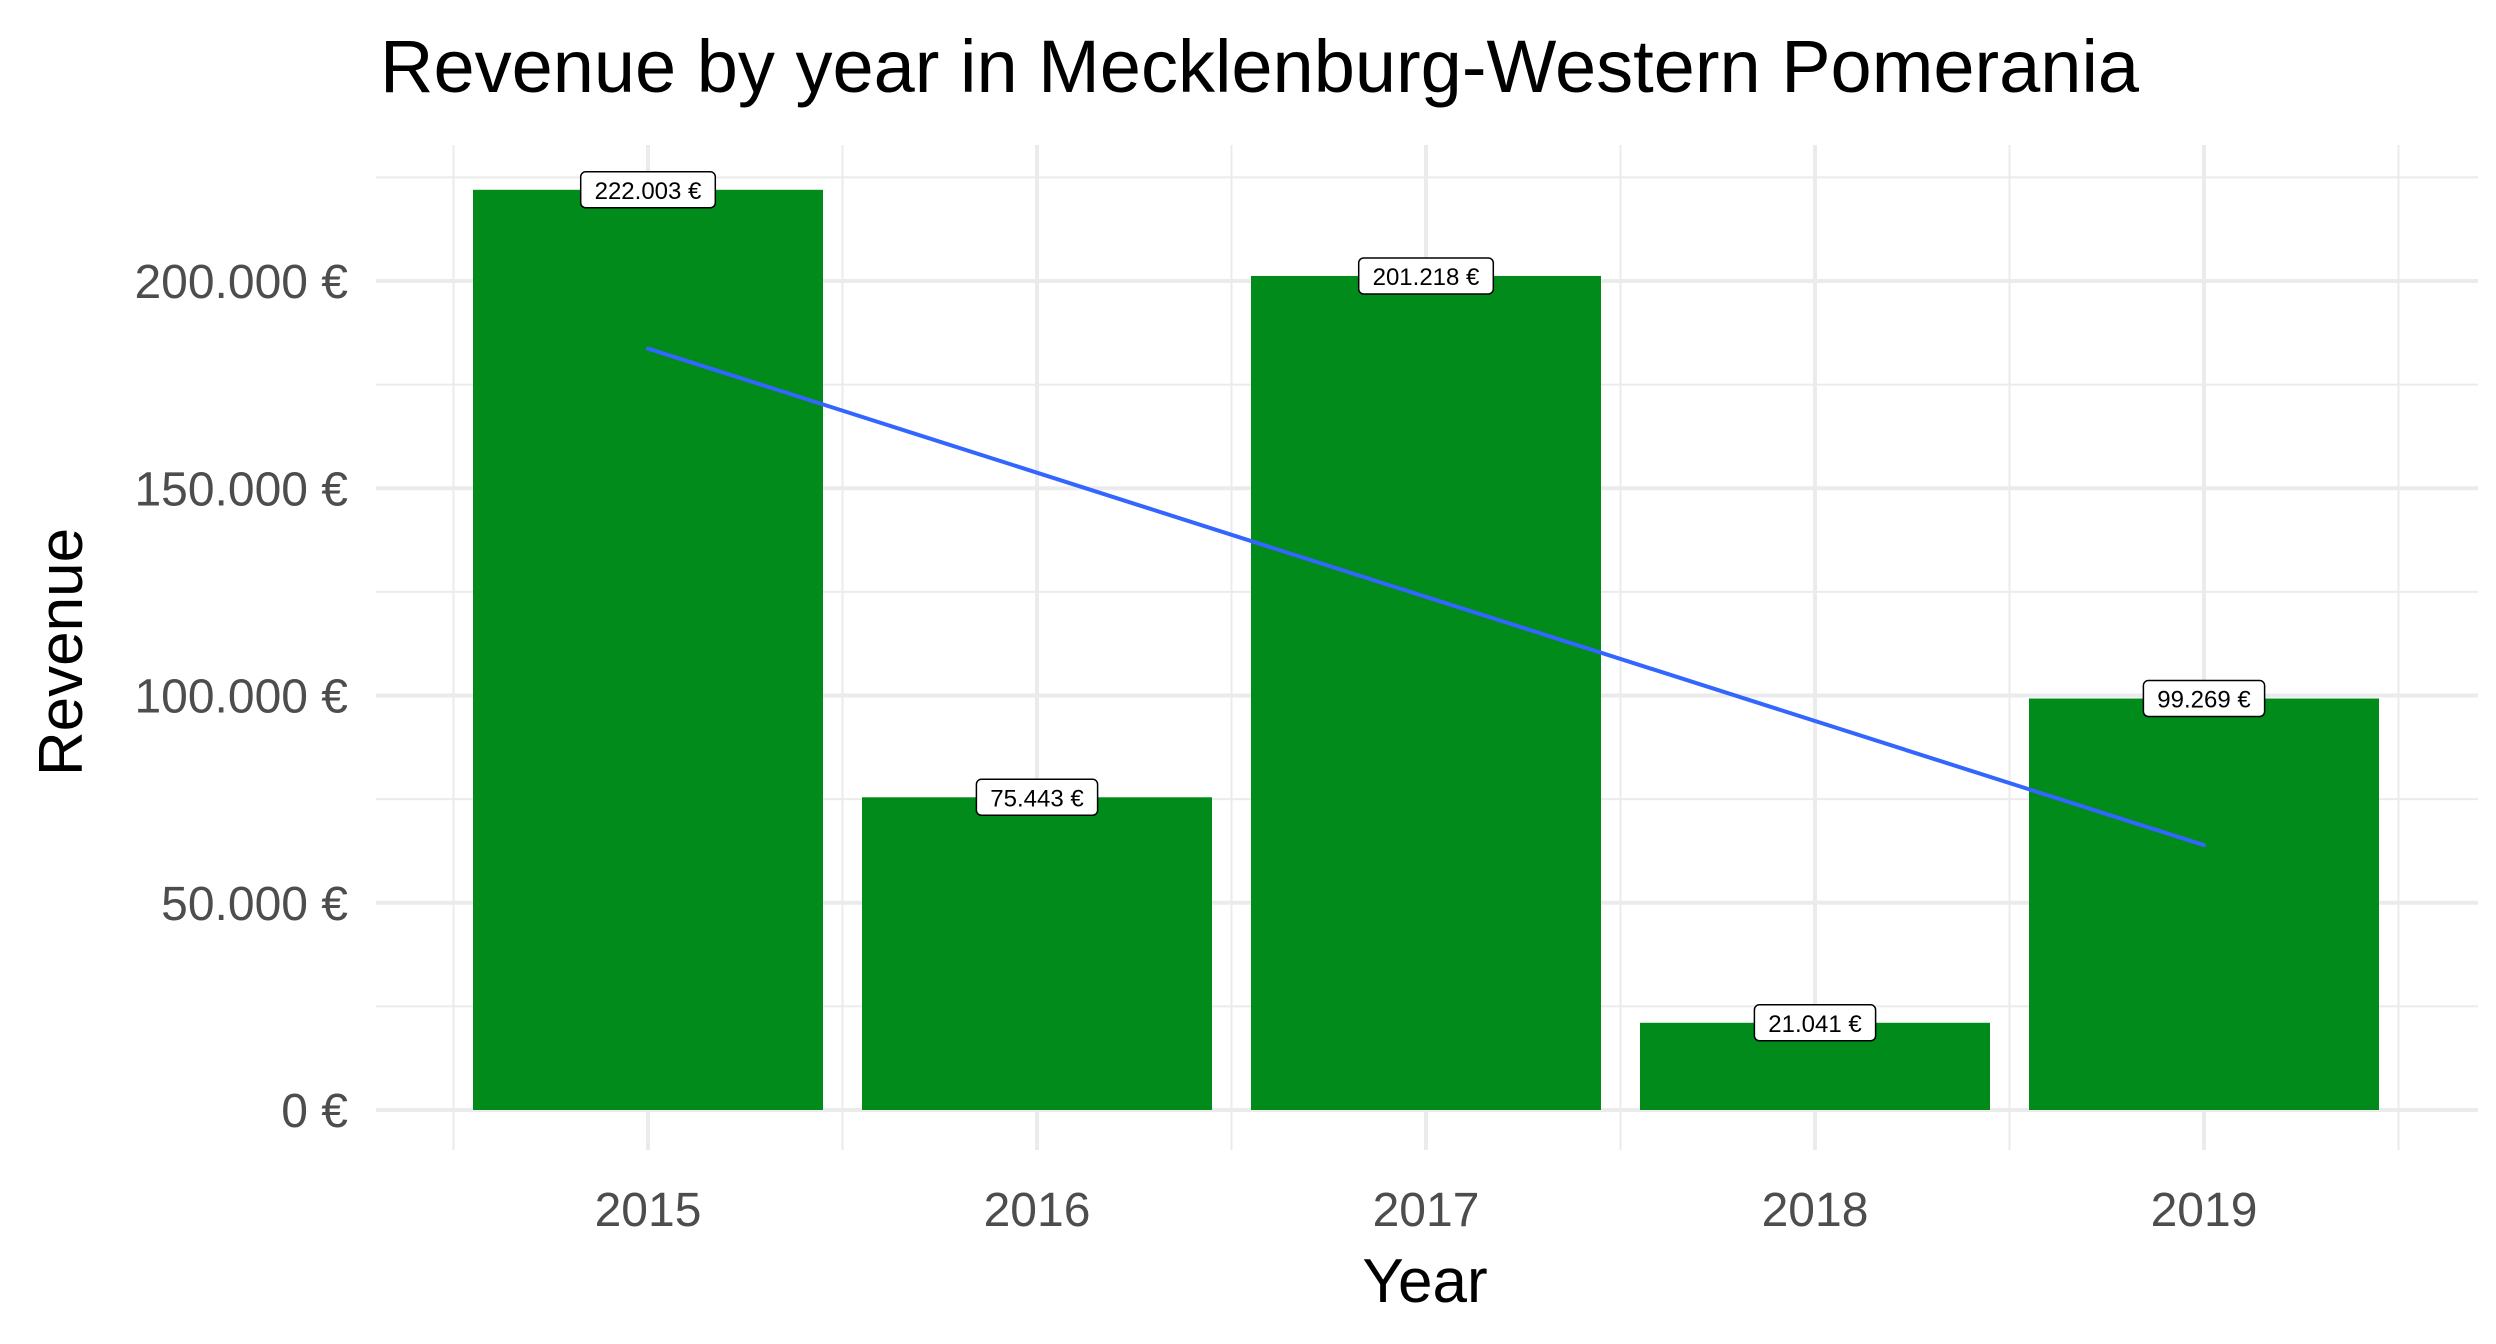 This screenshot has height=1344, width=2496. I want to click on data-label-text: 99.269 €, so click(2204, 700).